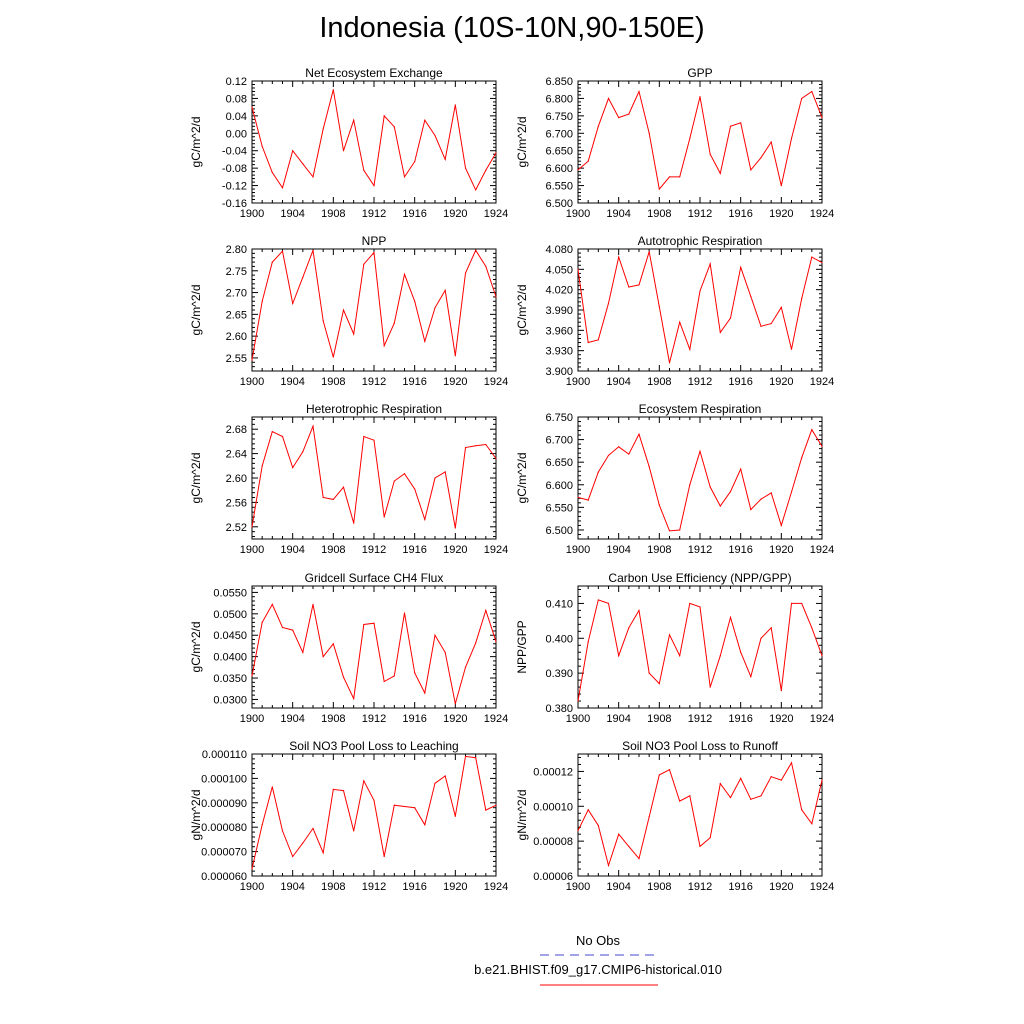  What do you see at coordinates (700, 382) in the screenshot?
I see `x-tick-label: 1912` at bounding box center [700, 382].